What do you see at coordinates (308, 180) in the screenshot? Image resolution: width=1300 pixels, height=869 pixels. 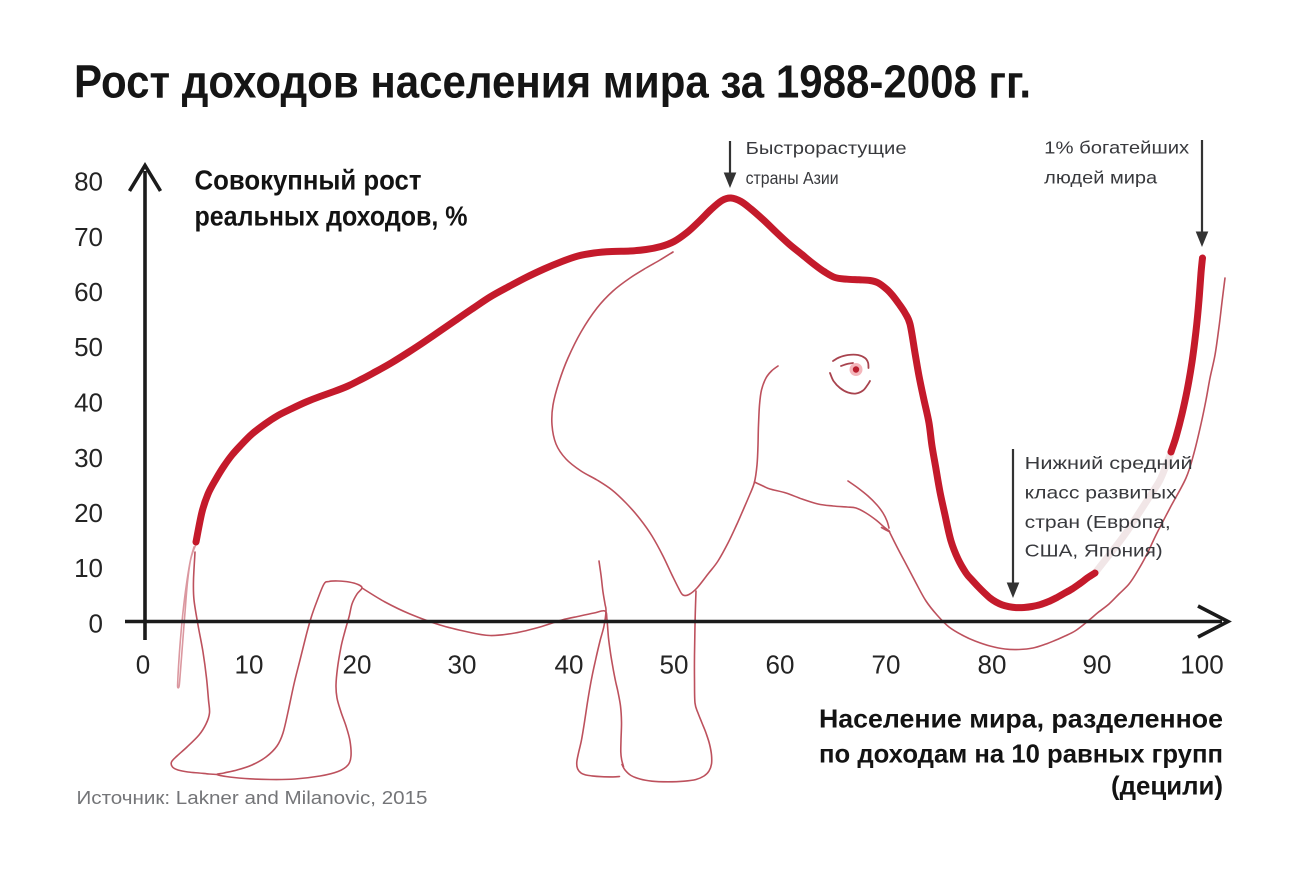 I see `svg-text: Совокупный рост` at bounding box center [308, 180].